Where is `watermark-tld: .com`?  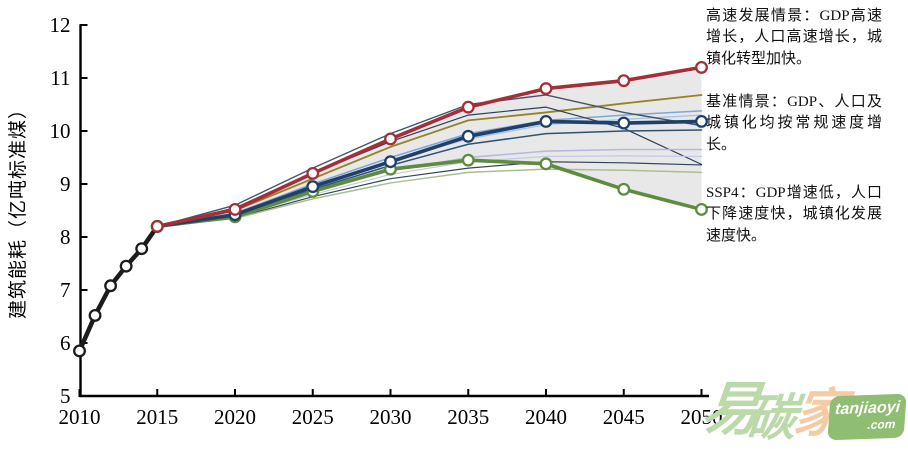
watermark-tld: .com is located at coordinates (881, 424).